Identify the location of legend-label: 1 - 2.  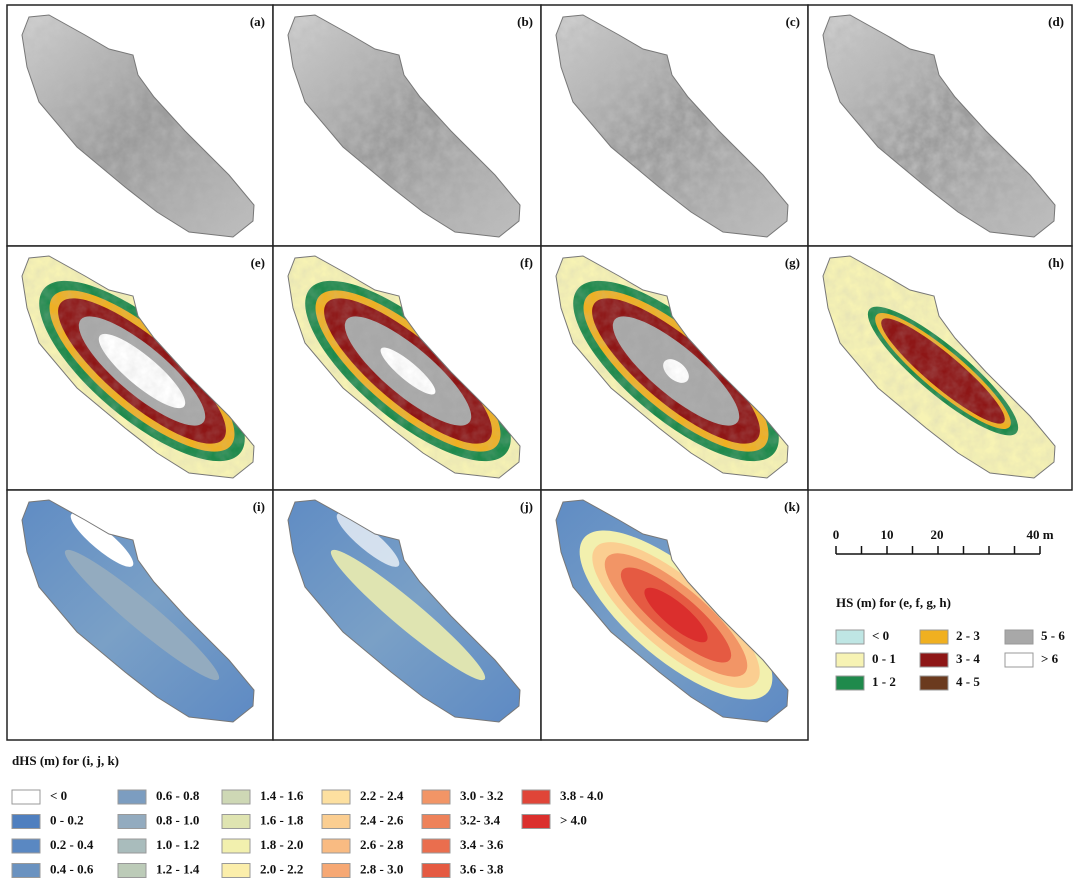
(884, 681).